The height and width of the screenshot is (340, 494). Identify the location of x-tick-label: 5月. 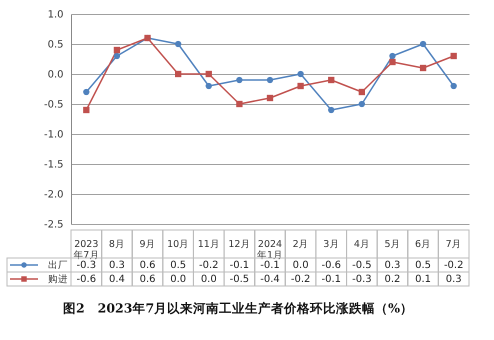
(392, 244).